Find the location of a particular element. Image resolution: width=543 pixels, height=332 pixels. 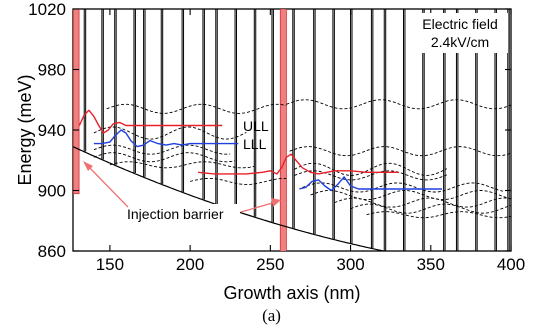

barrier-arrow-left is located at coordinates (107, 185).